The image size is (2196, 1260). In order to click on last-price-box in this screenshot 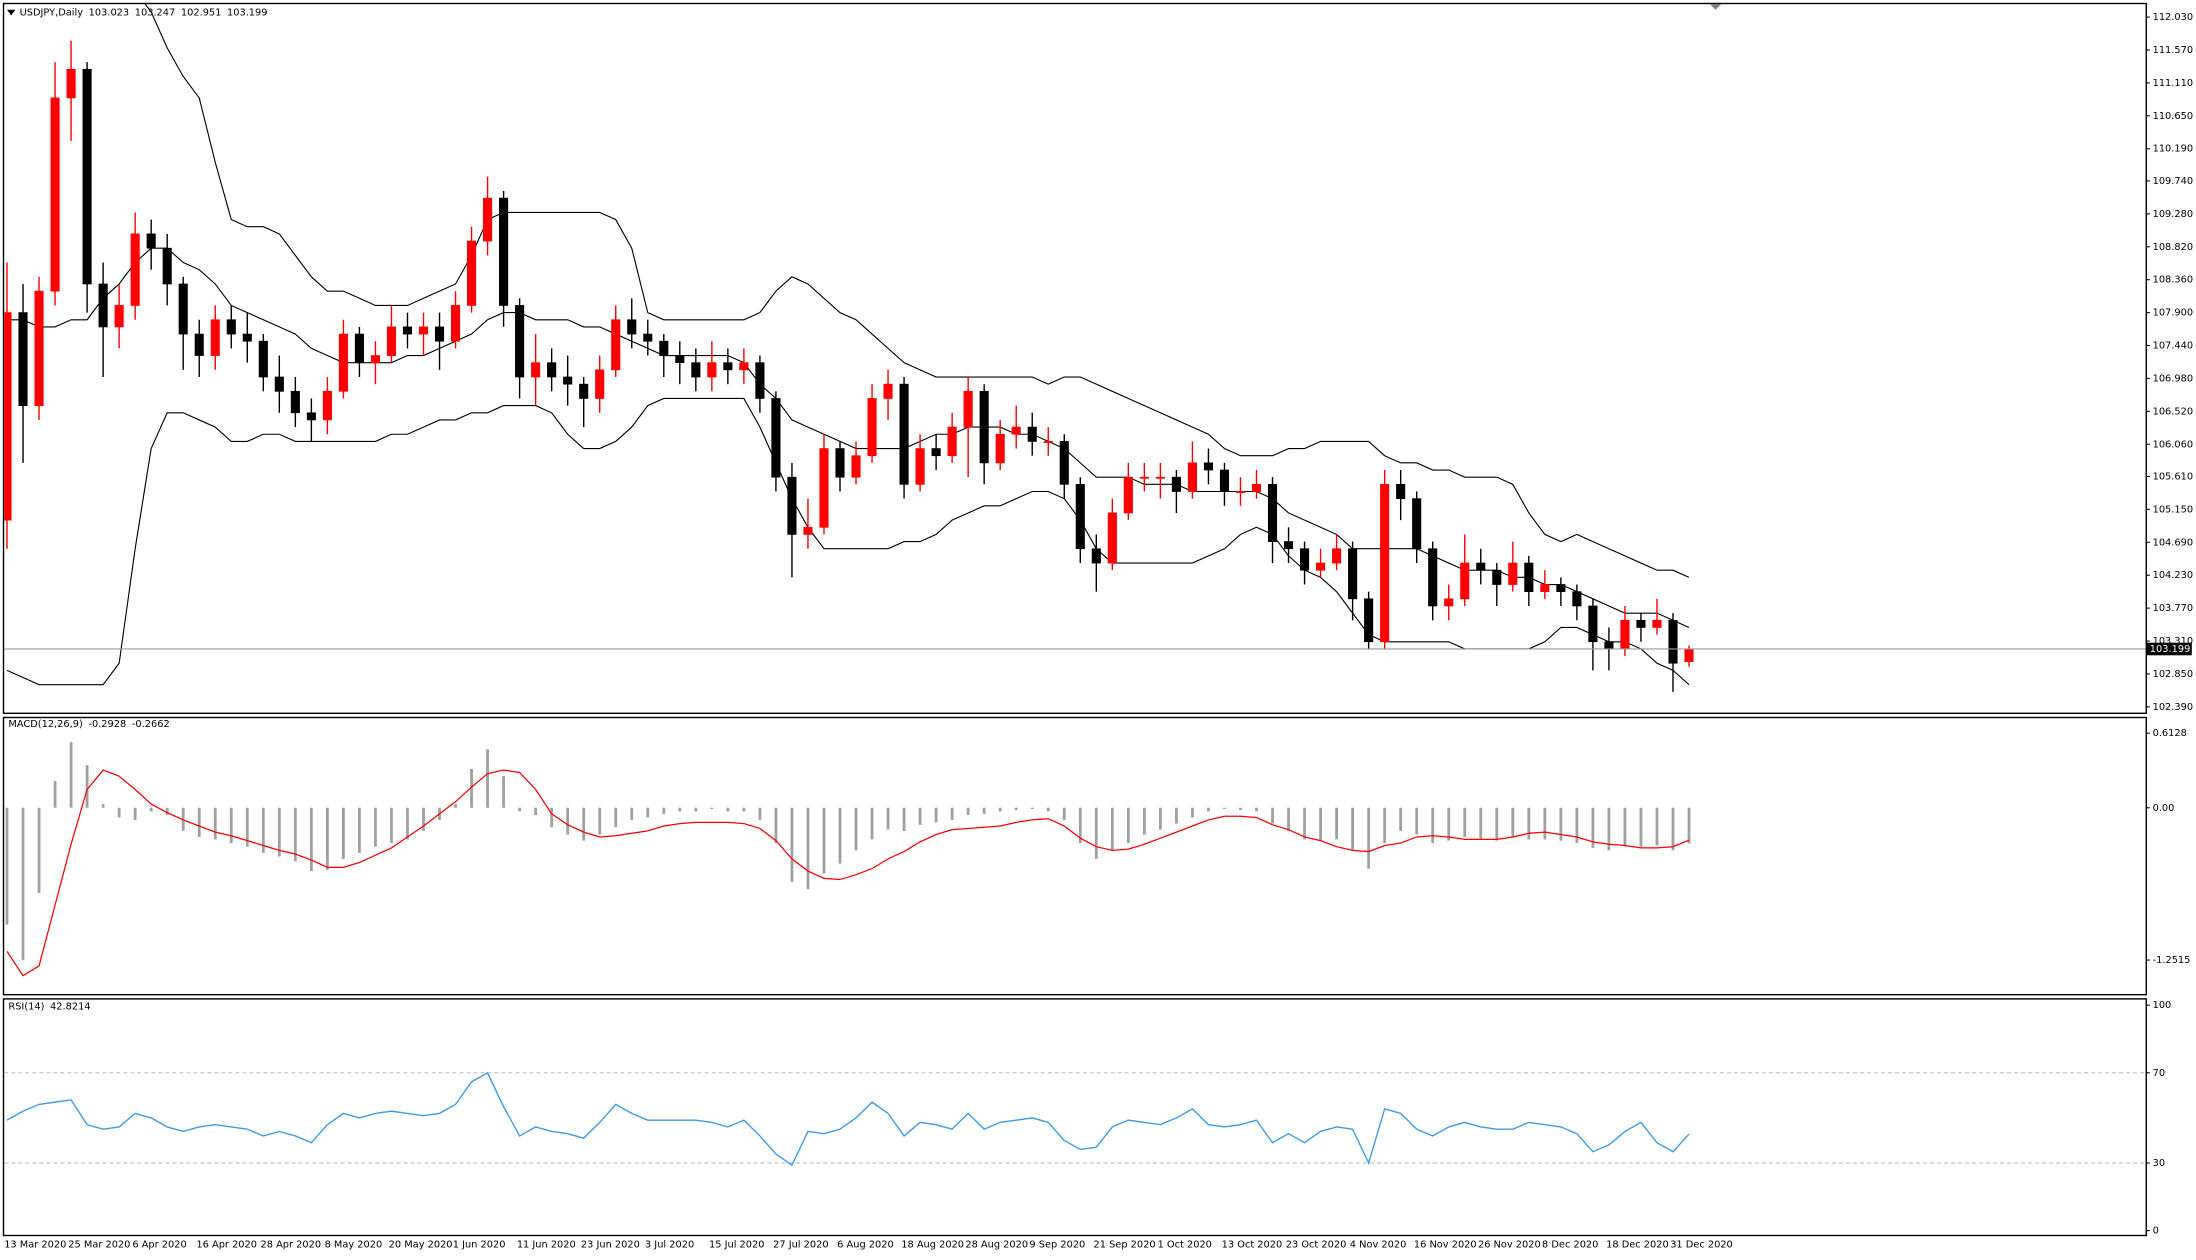, I will do `click(2169, 649)`.